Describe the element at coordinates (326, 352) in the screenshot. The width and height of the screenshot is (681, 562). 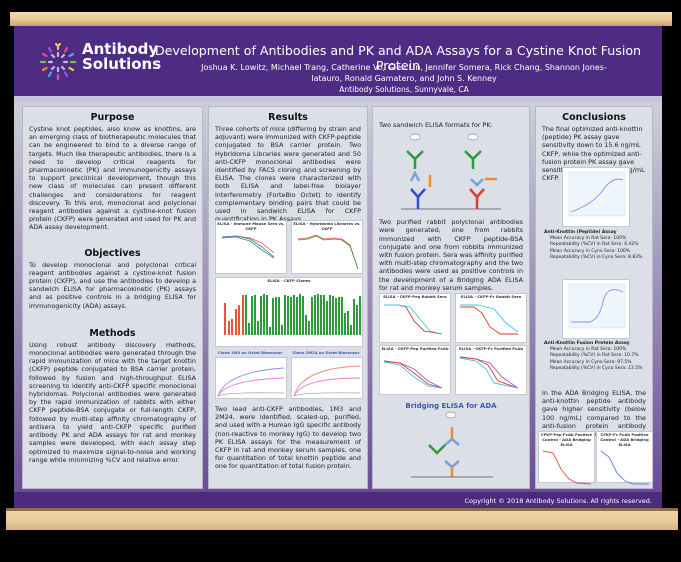
I see `octet-2m24-title: Clone 2M24 on Octet Biosensor` at that location.